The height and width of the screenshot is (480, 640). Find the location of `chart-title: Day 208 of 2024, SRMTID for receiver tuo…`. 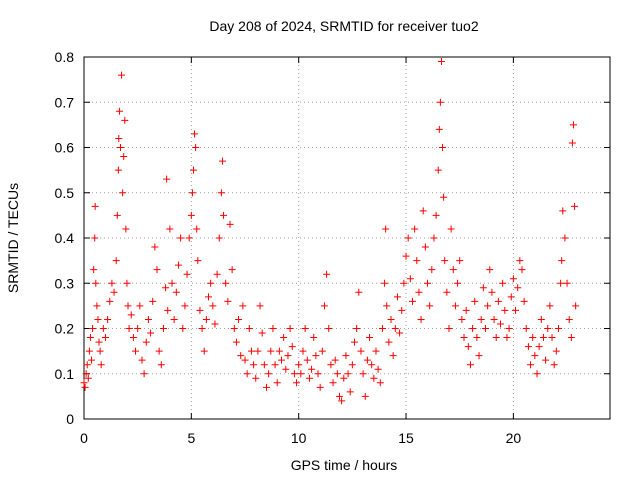

chart-title: Day 208 of 2024, SRMTID for receiver tuo… is located at coordinates (343, 26).